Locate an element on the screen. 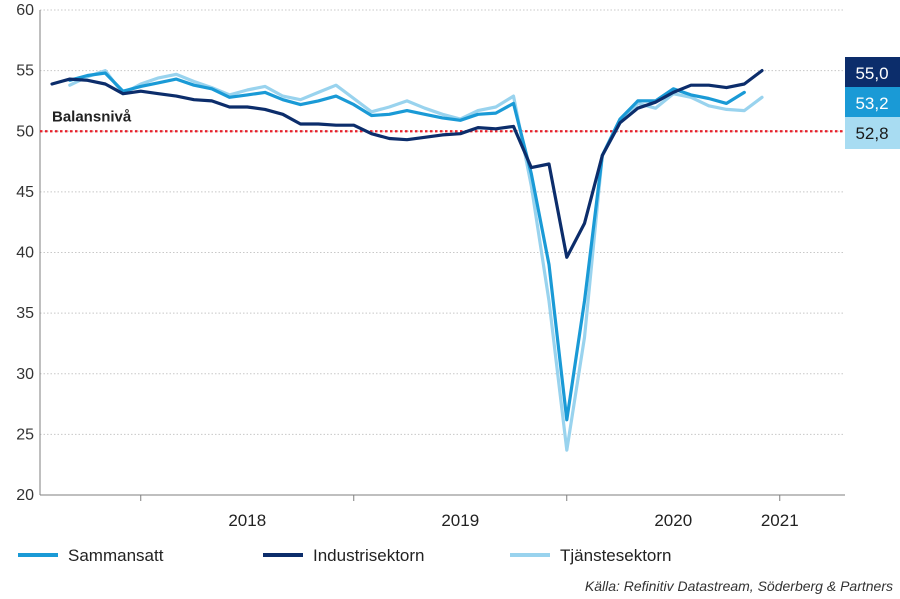  end-value-label: 55,0 is located at coordinates (871, 73).